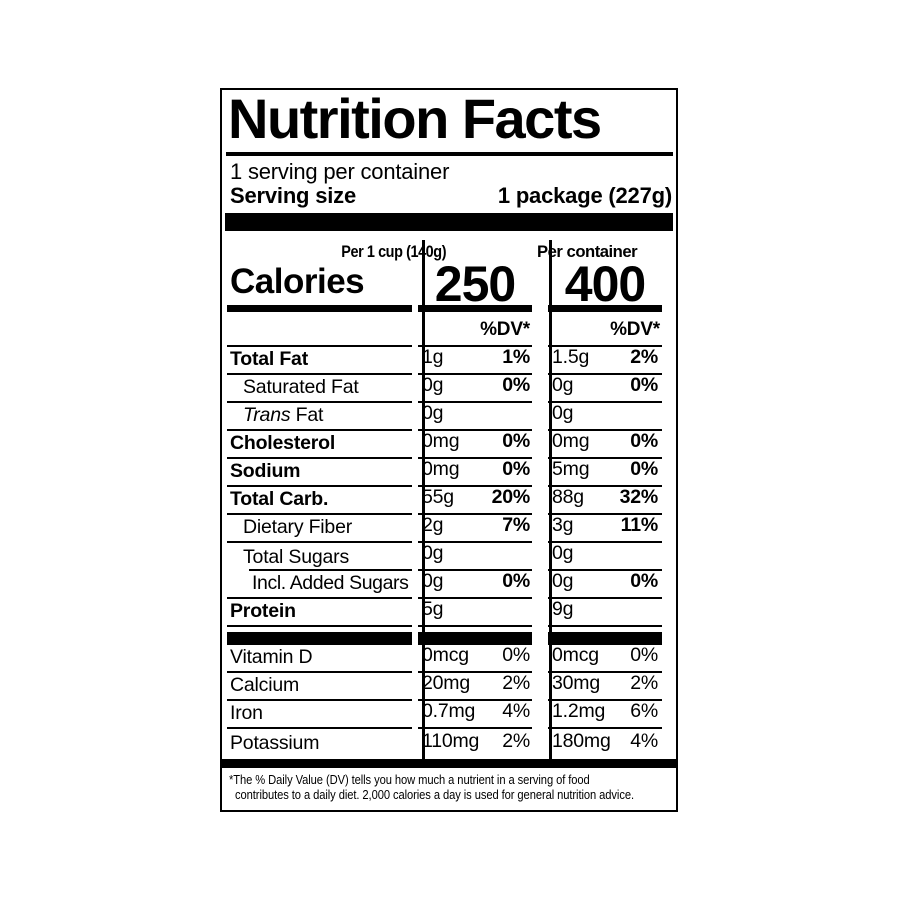 This screenshot has height=900, width=900. I want to click on amount: 0.7mg, so click(449, 711).